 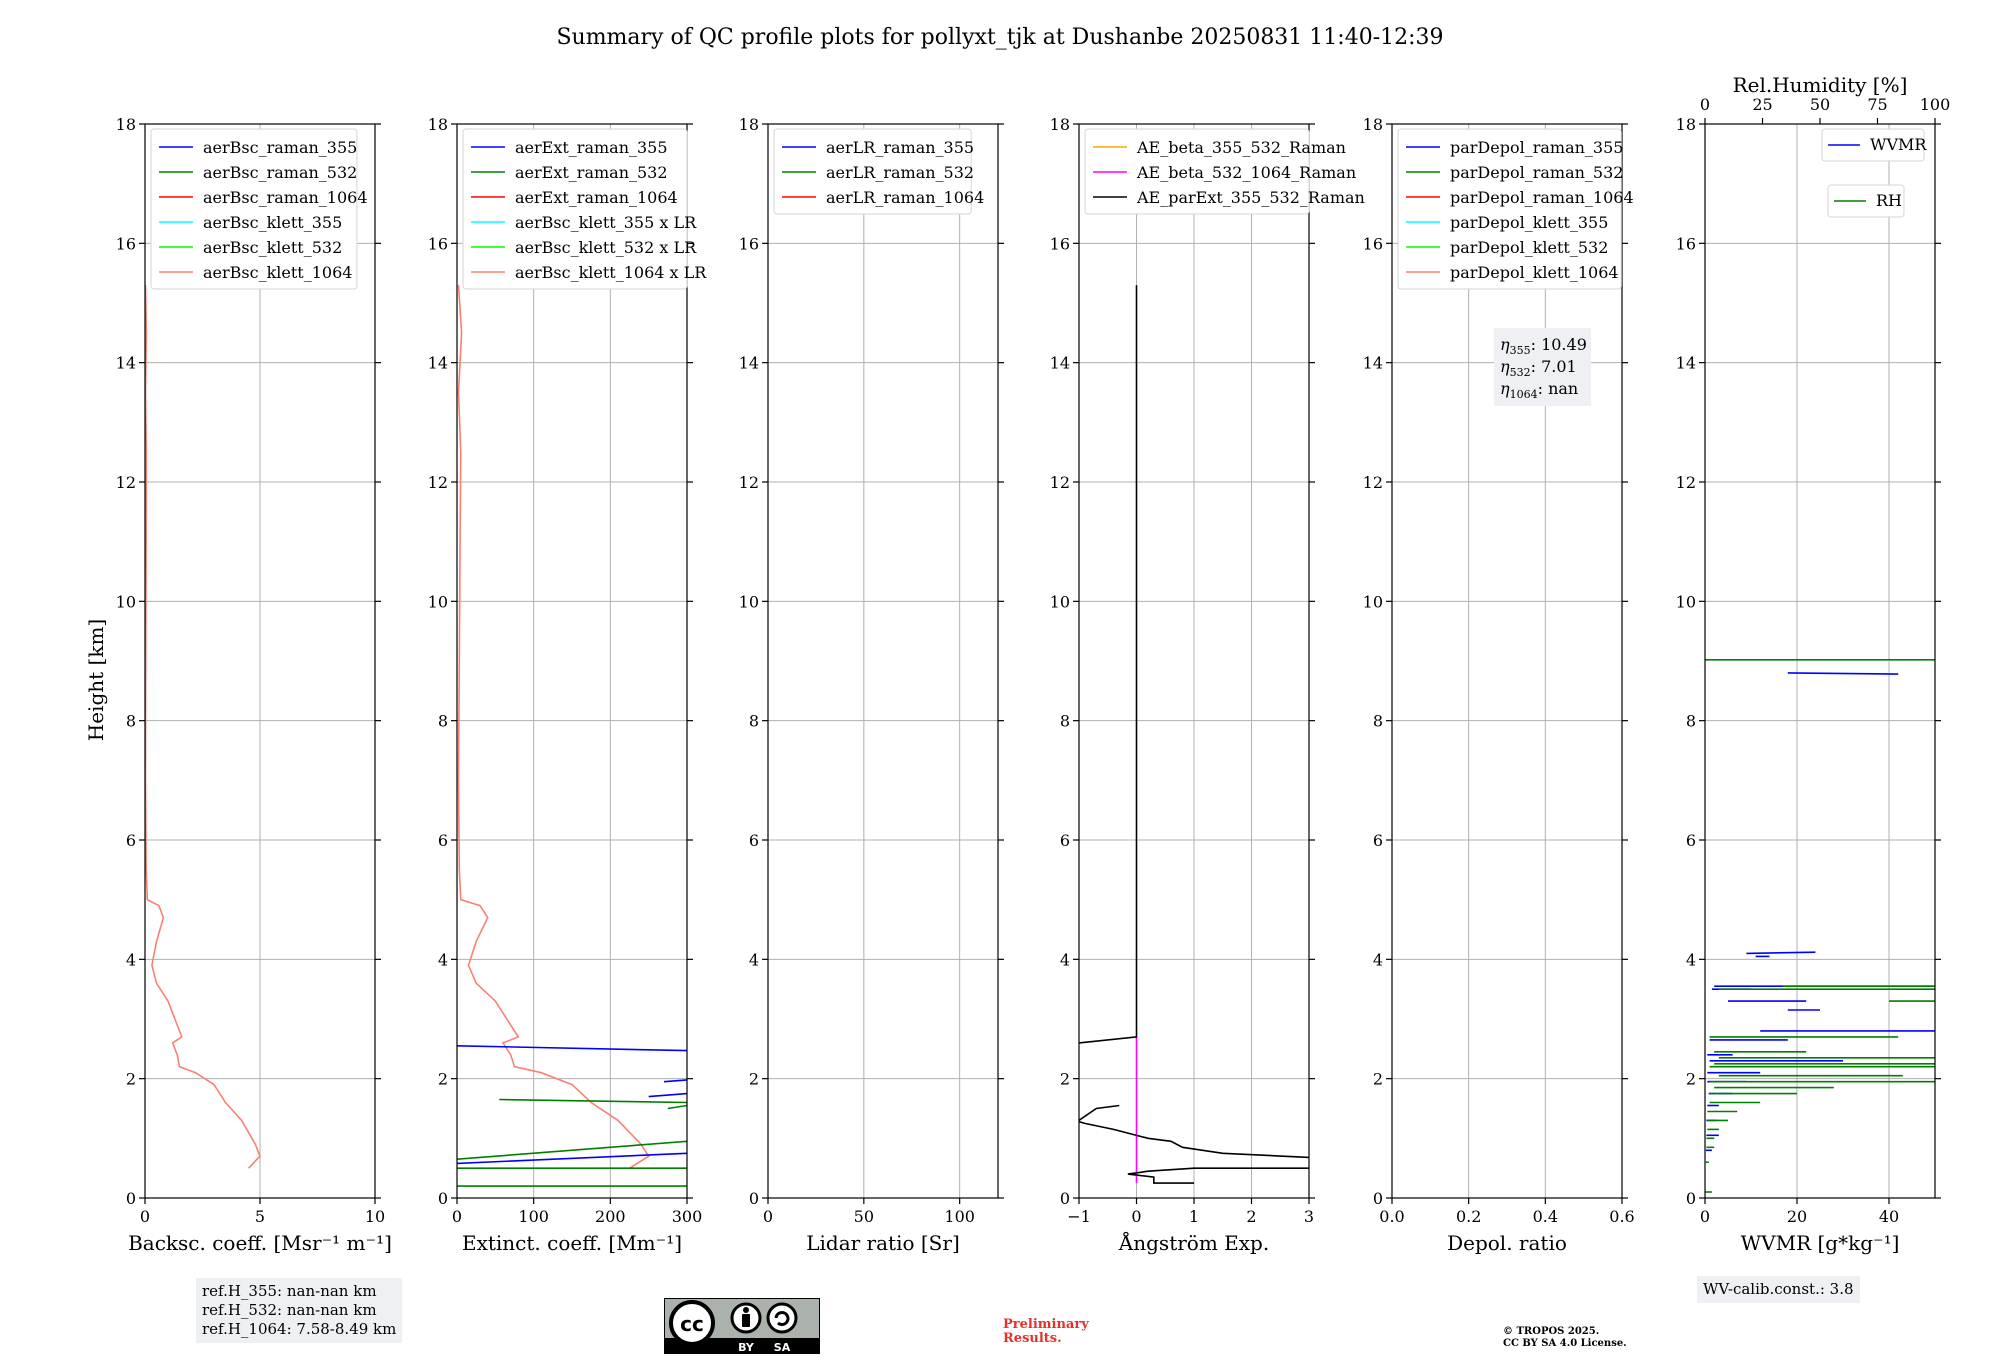 What do you see at coordinates (1898, 144) in the screenshot?
I see `legend-label: WVMR` at bounding box center [1898, 144].